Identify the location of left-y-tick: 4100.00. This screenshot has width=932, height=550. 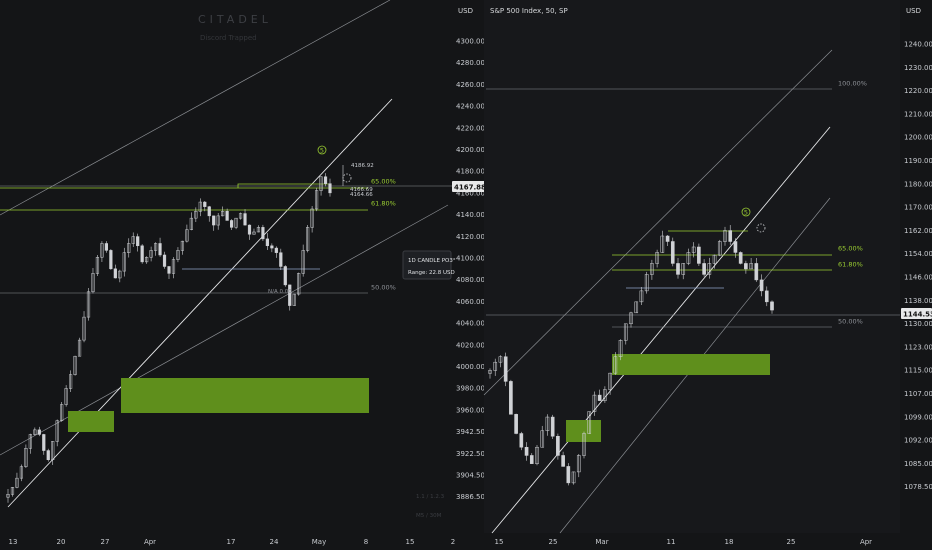
(470, 259).